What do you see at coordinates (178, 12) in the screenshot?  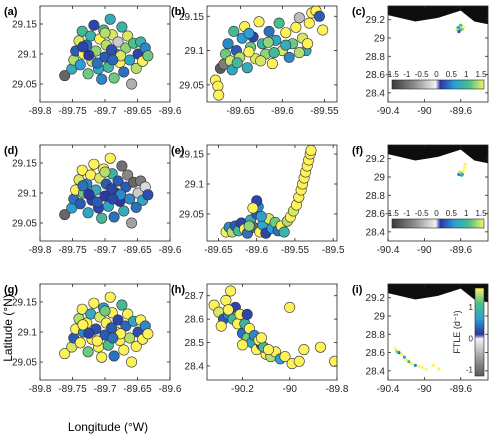 I see `panel-label: (b)` at bounding box center [178, 12].